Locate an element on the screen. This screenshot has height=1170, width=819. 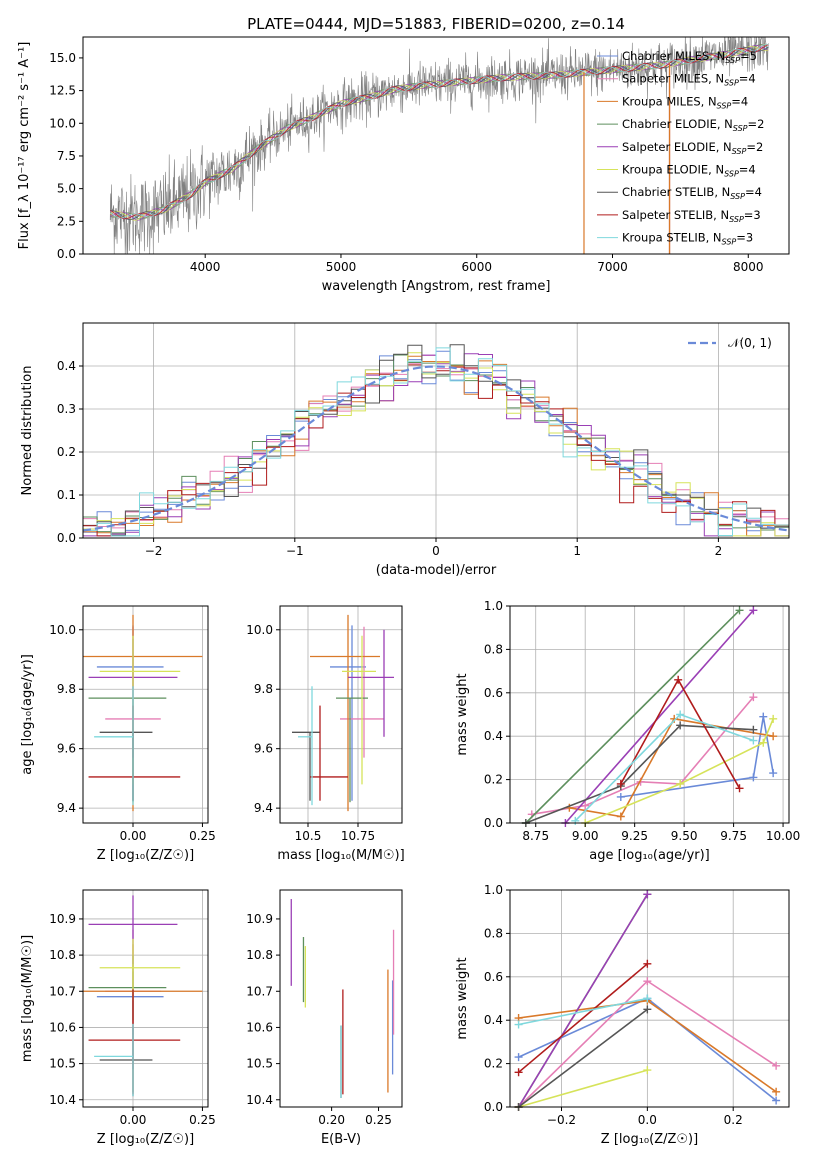
x-tick-label: 9.75 is located at coordinates (733, 836).